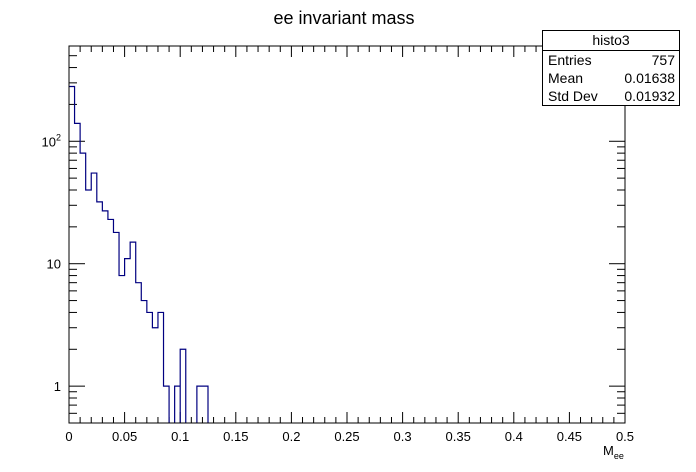  Describe the element at coordinates (663, 60) in the screenshot. I see `stats-value: 757` at that location.